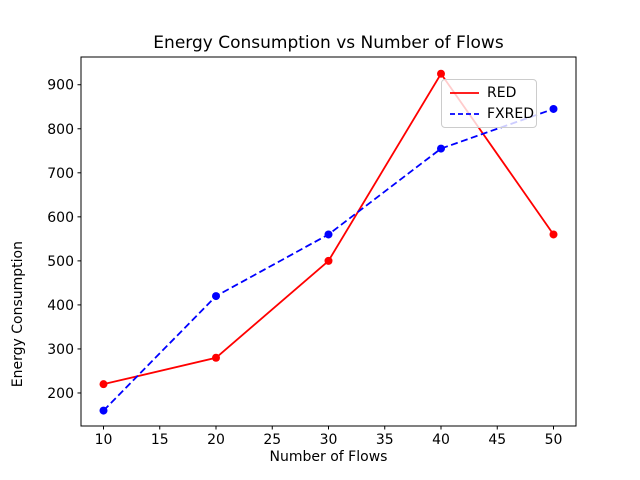 The height and width of the screenshot is (480, 640). What do you see at coordinates (329, 440) in the screenshot?
I see `x-tick-label: 30` at bounding box center [329, 440].